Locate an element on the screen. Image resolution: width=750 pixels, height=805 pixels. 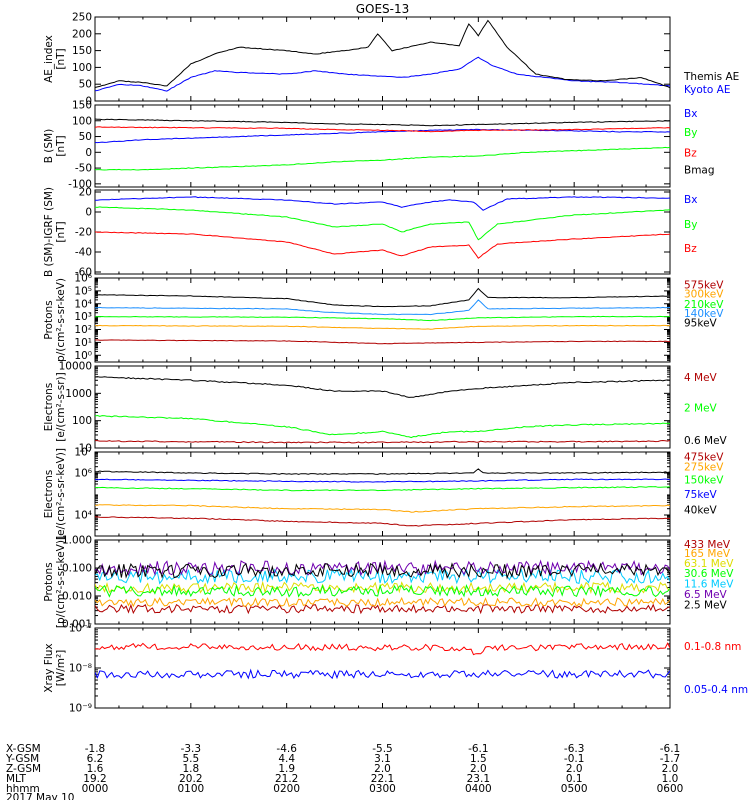
legend-entry: 0.6 MeV is located at coordinates (706, 441).